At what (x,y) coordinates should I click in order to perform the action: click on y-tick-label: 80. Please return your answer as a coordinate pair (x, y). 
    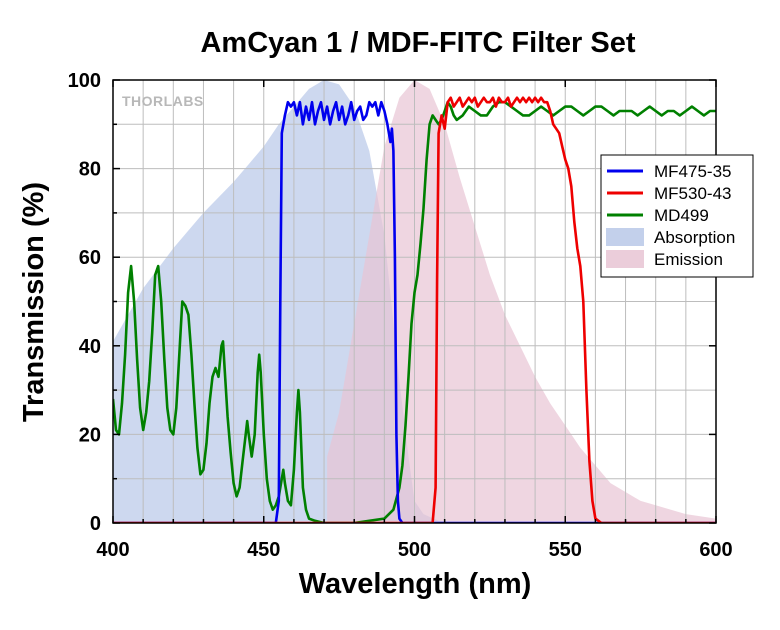
    Looking at the image, I should click on (90, 170).